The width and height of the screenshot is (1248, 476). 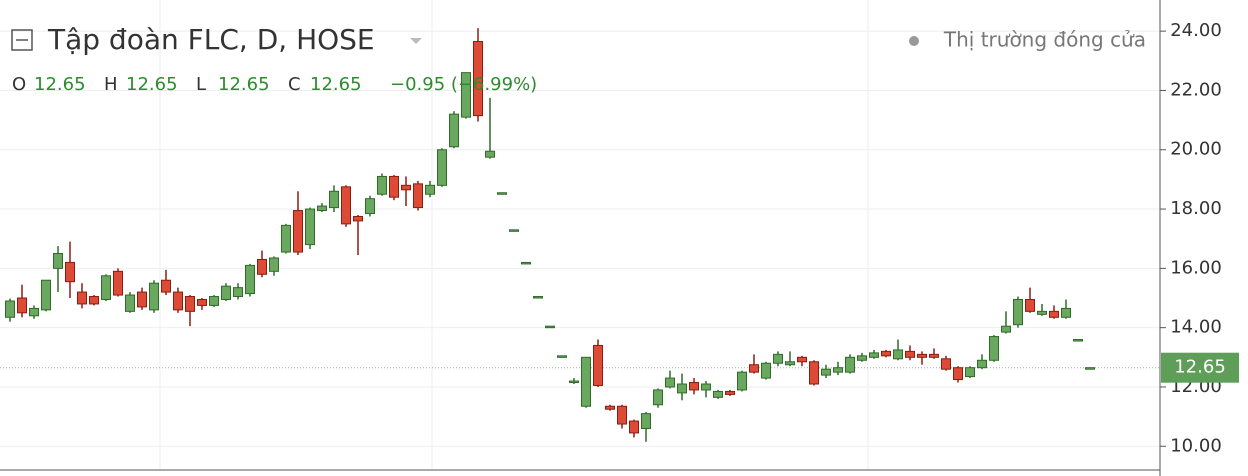 What do you see at coordinates (1196, 267) in the screenshot?
I see `y-tick-label: 16.00` at bounding box center [1196, 267].